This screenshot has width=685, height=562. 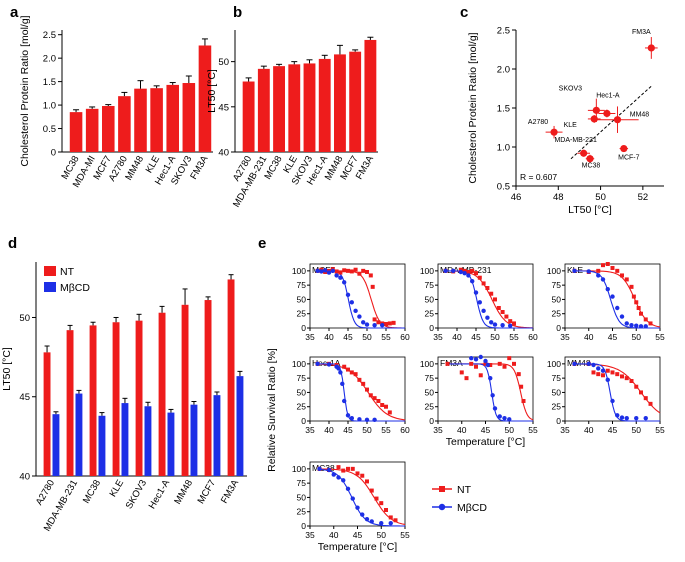 What do you see at coordinates (554, 271) in the screenshot?
I see `y-tick-label: 100` at bounding box center [554, 271].